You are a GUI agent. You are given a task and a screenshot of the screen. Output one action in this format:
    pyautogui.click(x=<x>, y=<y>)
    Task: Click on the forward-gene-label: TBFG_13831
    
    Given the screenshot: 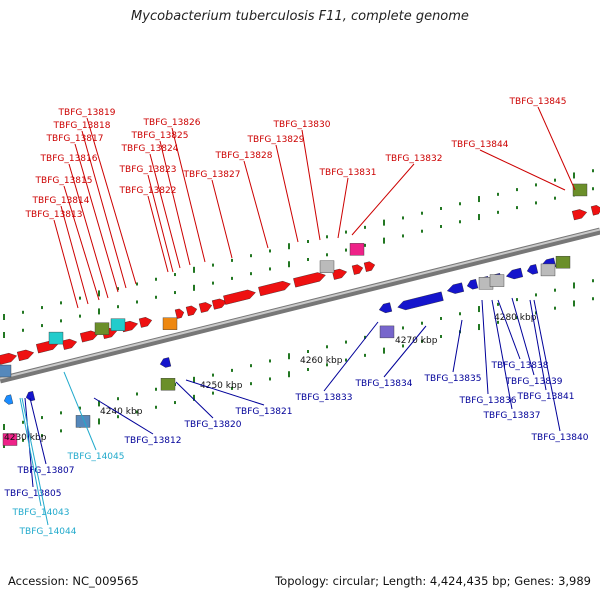 What is the action you would take?
    pyautogui.click(x=348, y=173)
    